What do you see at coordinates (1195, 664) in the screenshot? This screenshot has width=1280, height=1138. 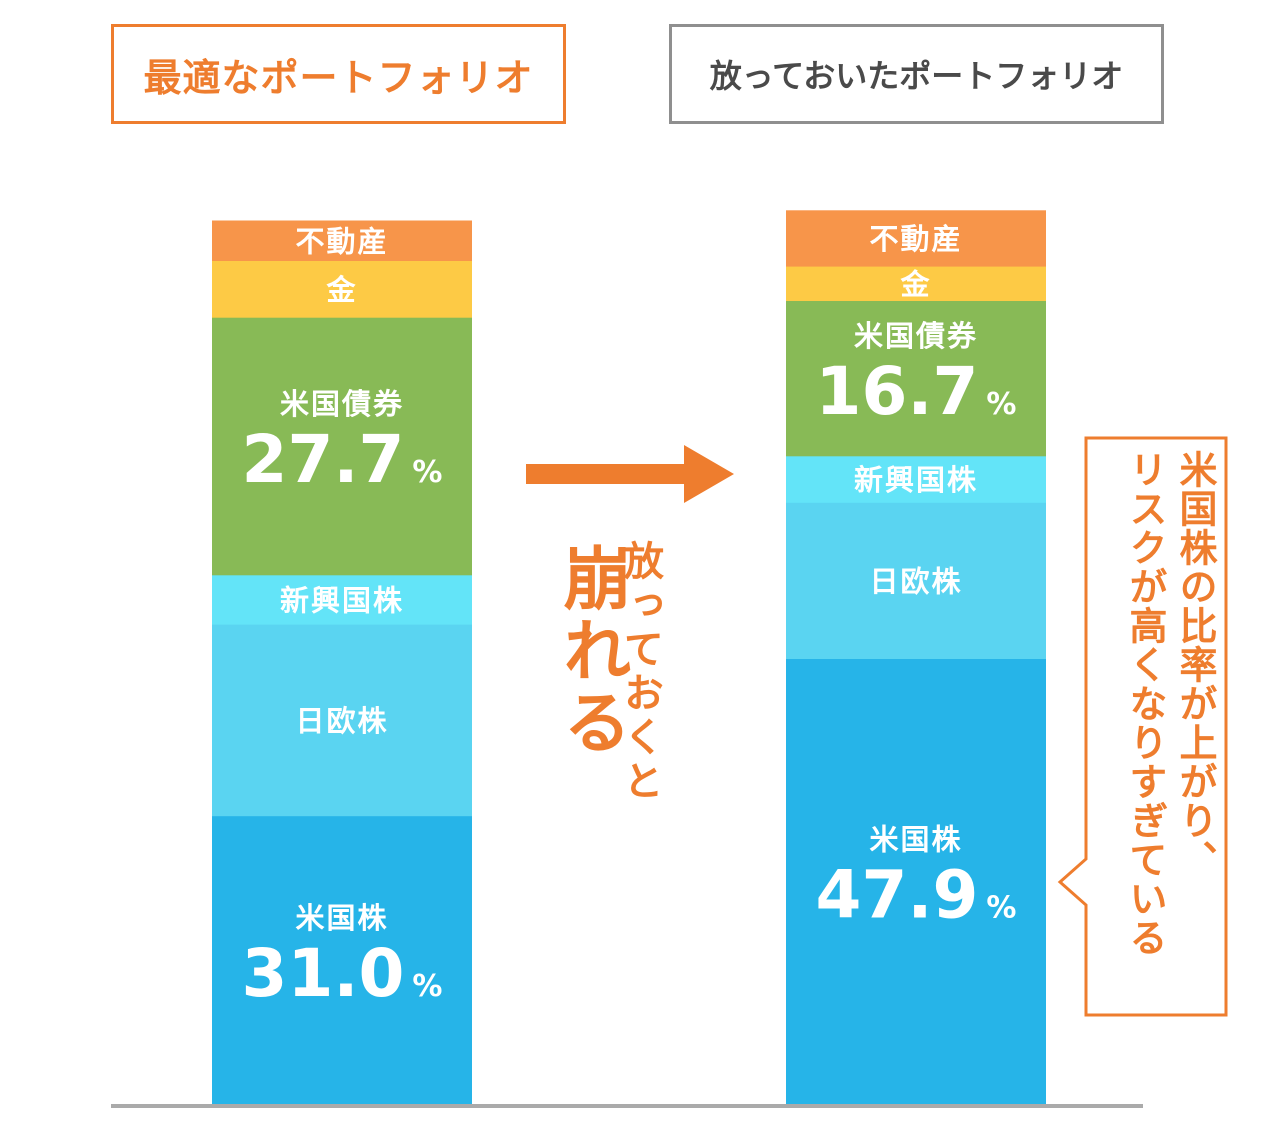 I see `callout-line-1: 米国株の比率が上がり、` at bounding box center [1195, 664].